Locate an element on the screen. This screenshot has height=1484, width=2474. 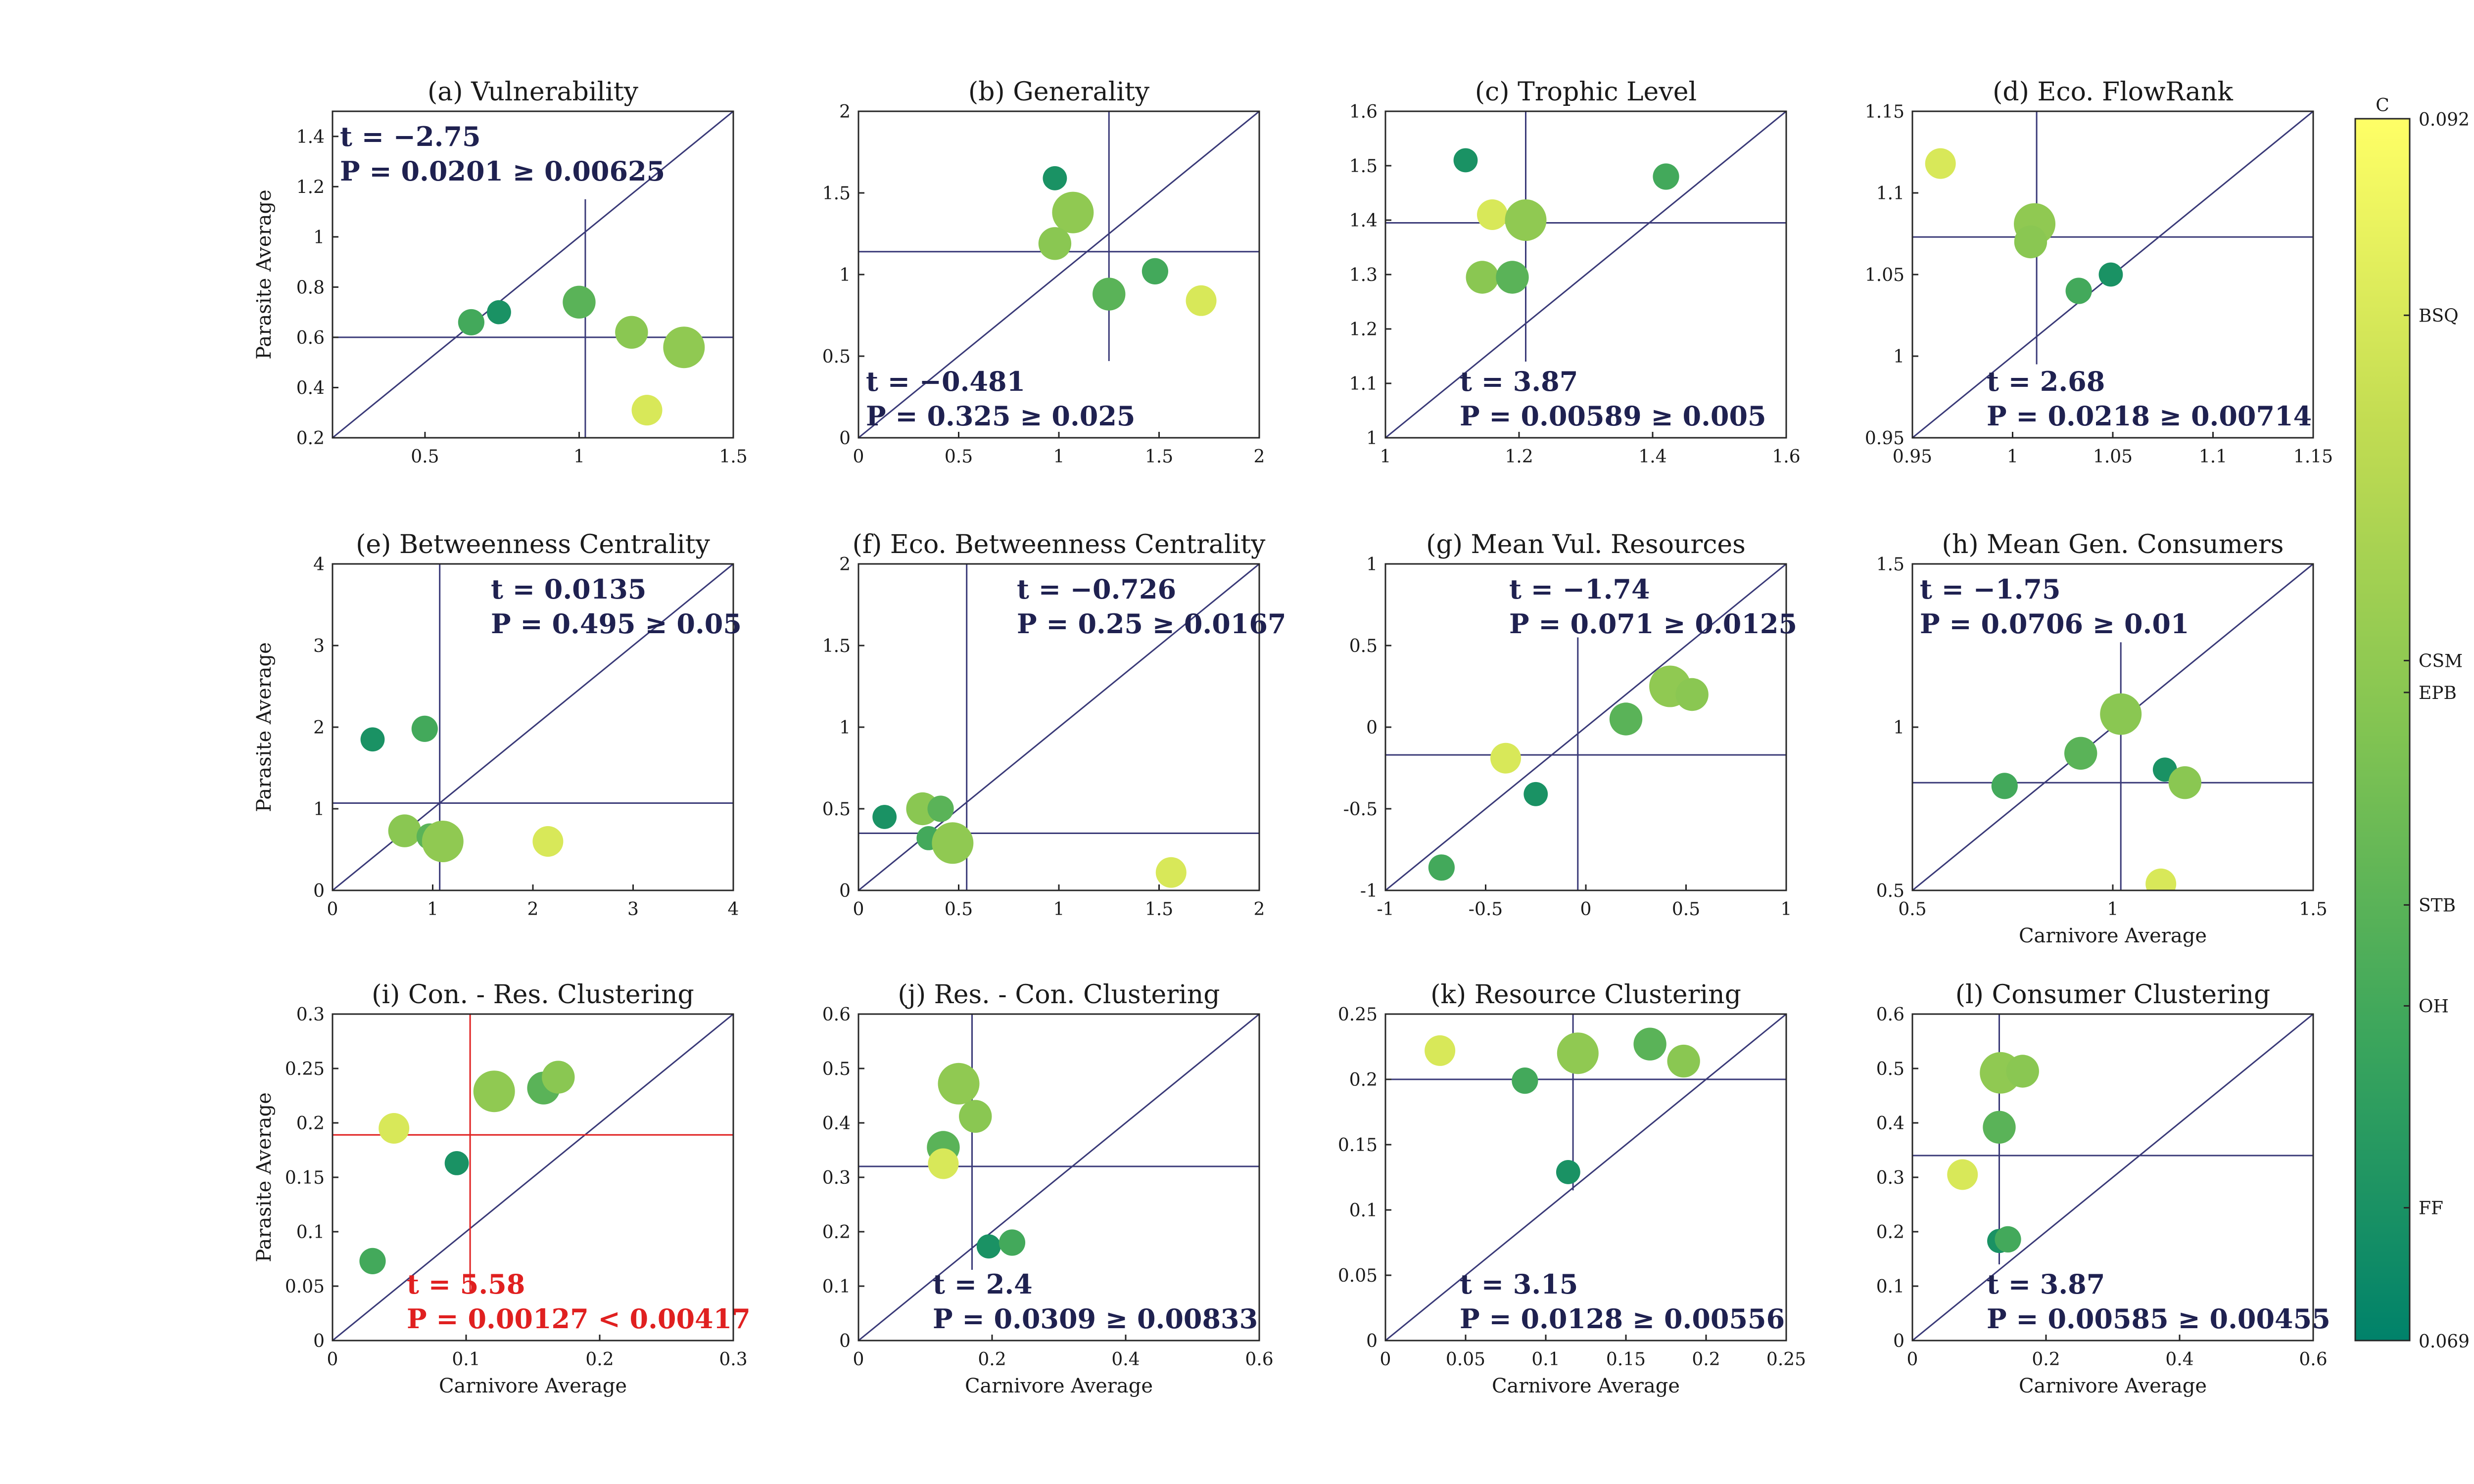
y-tick-label: 0.4 is located at coordinates (310, 388).